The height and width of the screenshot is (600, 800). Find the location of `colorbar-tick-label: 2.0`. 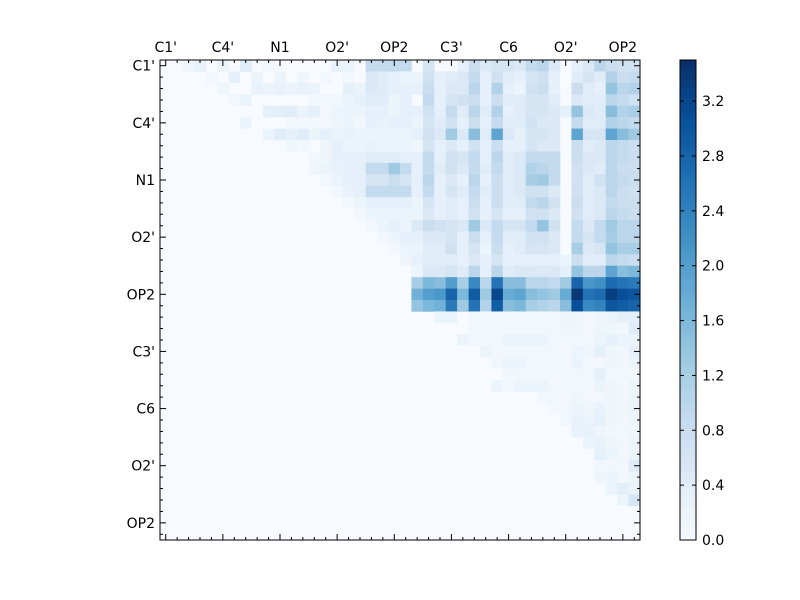

colorbar-tick-label: 2.0 is located at coordinates (713, 267).